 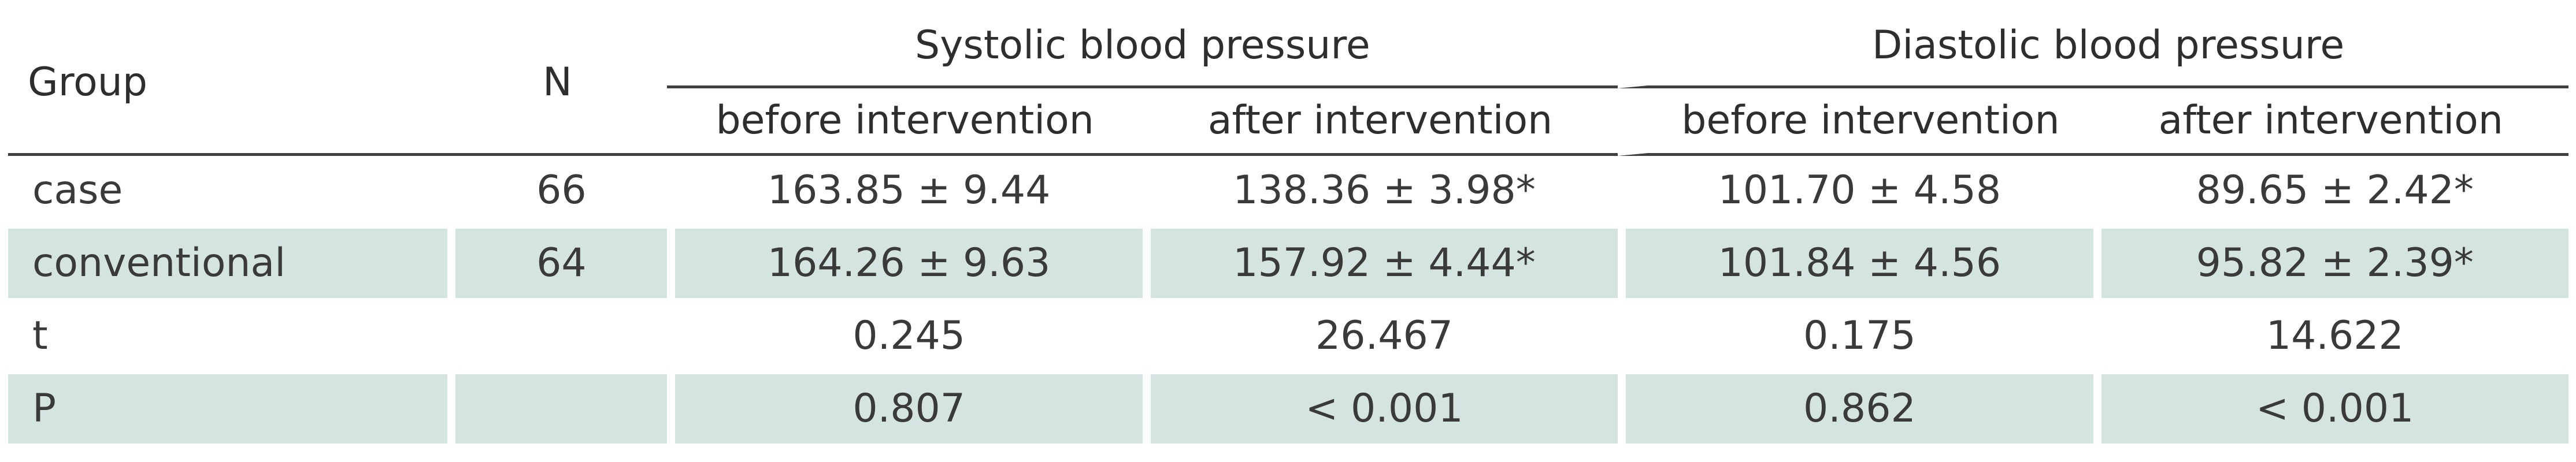 I want to click on cell-sys-before: 0.245, so click(x=905, y=337).